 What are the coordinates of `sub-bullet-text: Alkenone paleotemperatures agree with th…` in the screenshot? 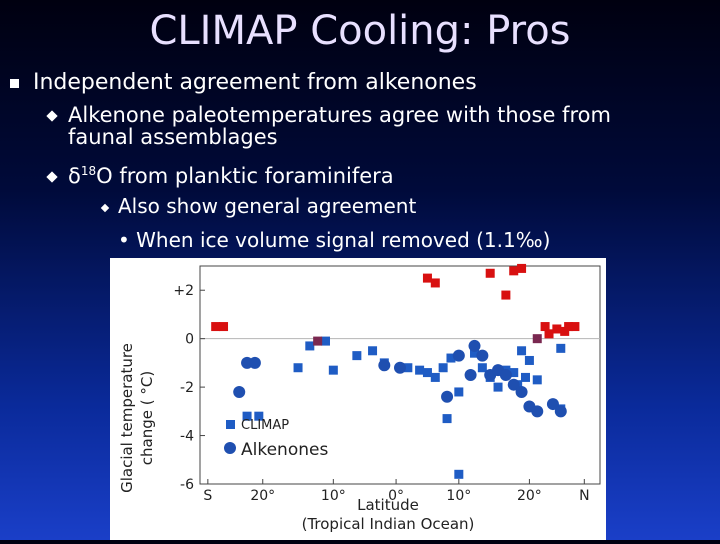 It's located at (339, 115).